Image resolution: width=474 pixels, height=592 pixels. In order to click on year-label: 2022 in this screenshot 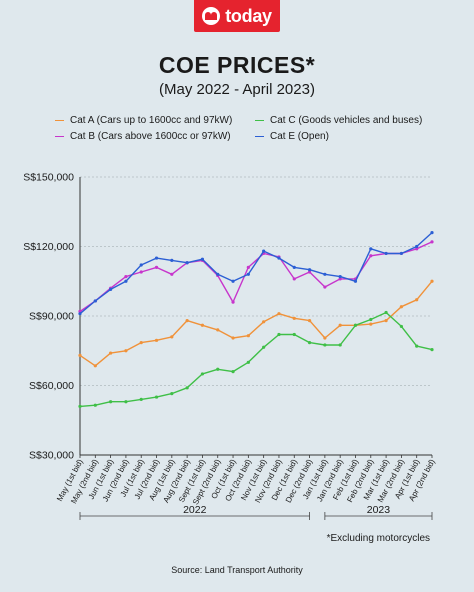, I will do `click(195, 510)`.